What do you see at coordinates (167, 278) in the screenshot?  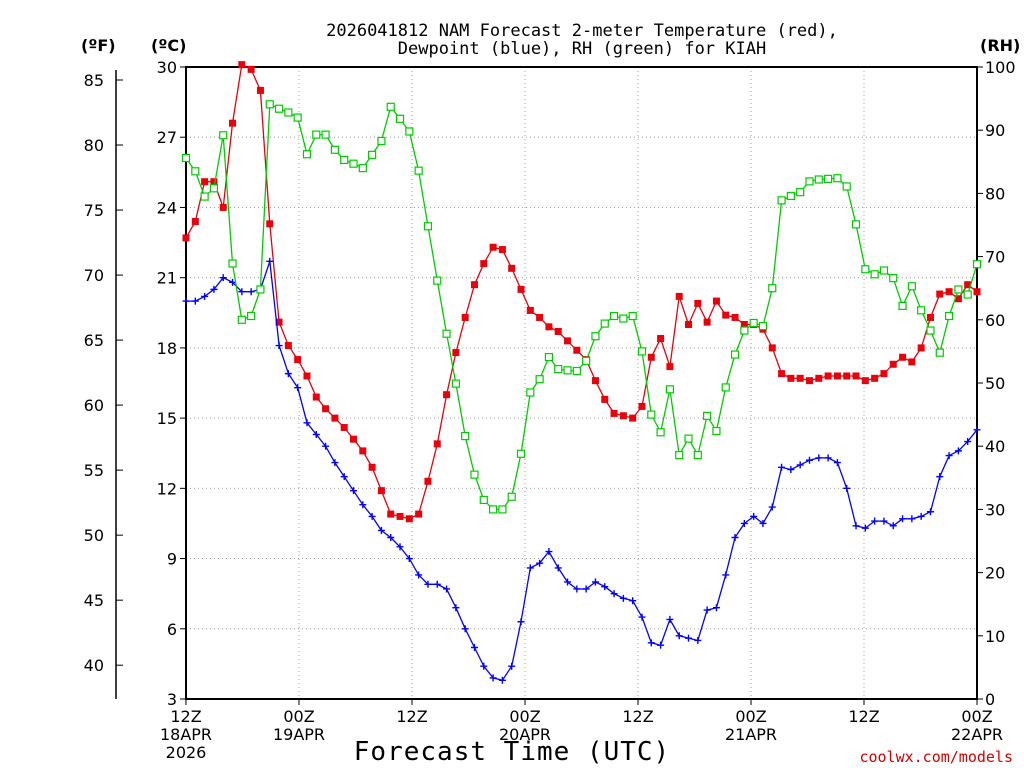 I see `celsius-tick-label: 21` at bounding box center [167, 278].